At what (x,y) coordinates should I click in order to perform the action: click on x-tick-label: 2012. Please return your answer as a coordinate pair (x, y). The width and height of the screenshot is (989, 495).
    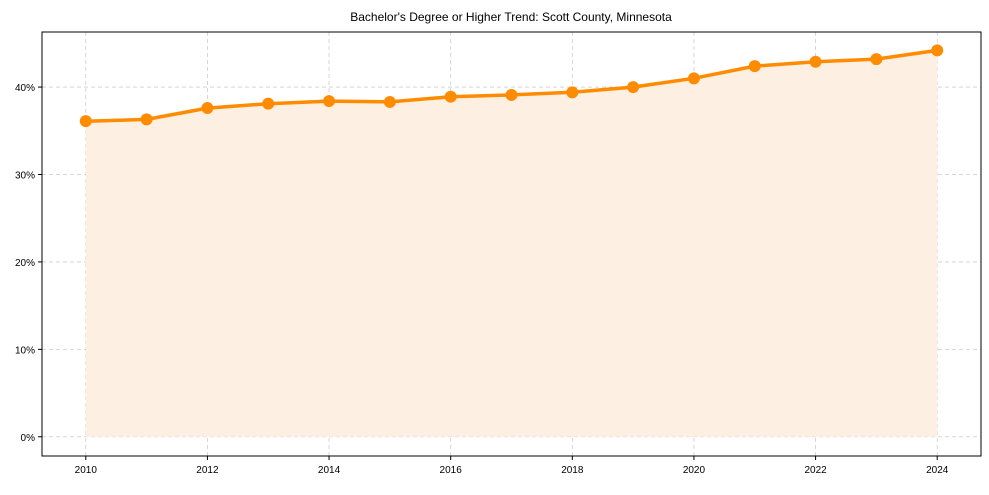
    Looking at the image, I should click on (207, 470).